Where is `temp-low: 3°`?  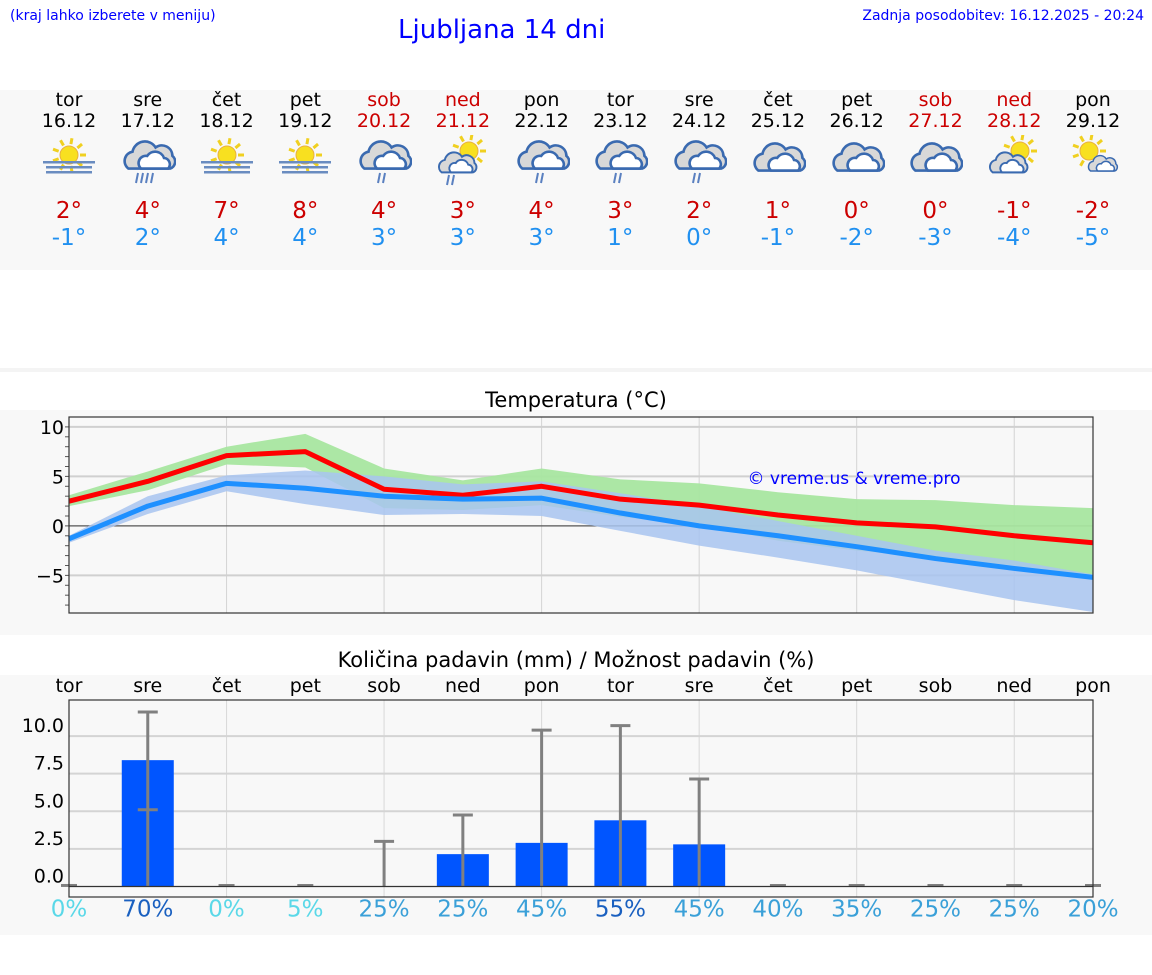
temp-low: 3° is located at coordinates (462, 238).